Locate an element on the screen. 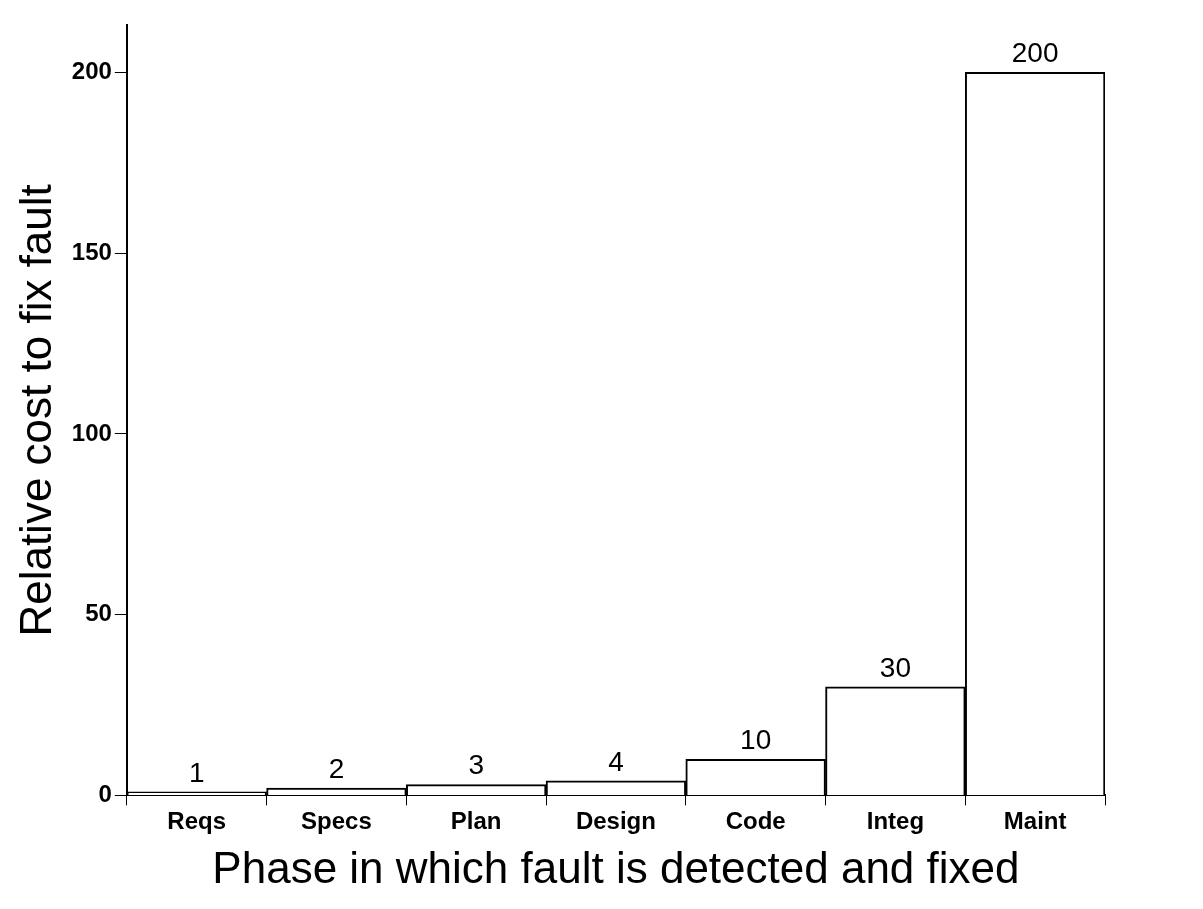 The image size is (1203, 909). x-tick-label: Maint is located at coordinates (1035, 821).